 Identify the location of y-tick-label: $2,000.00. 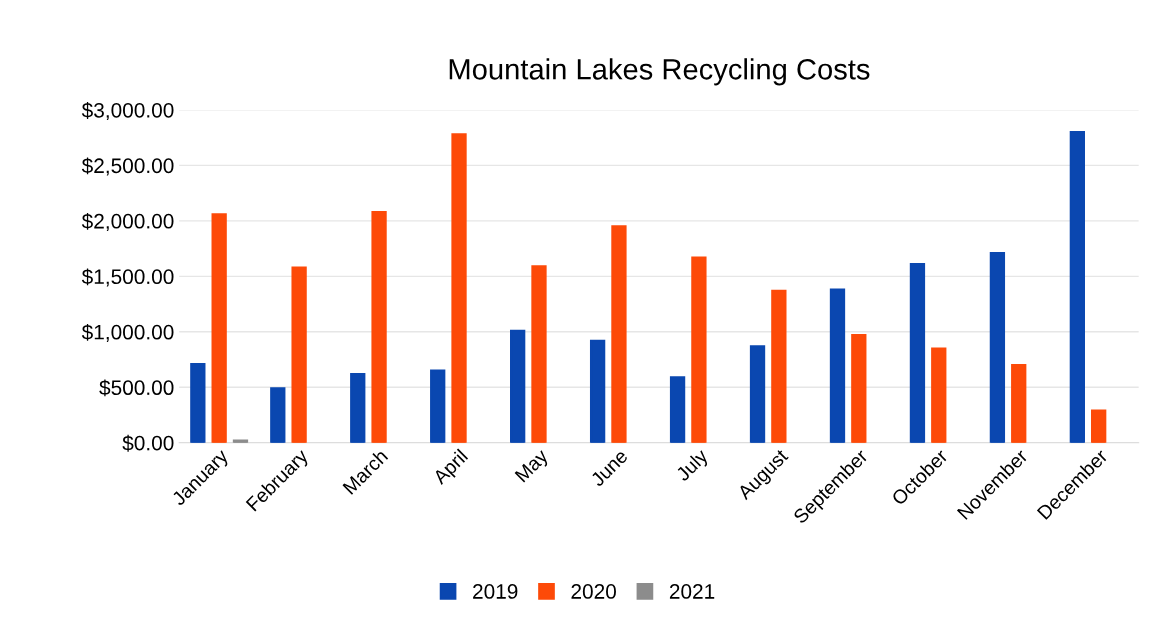
(127, 222).